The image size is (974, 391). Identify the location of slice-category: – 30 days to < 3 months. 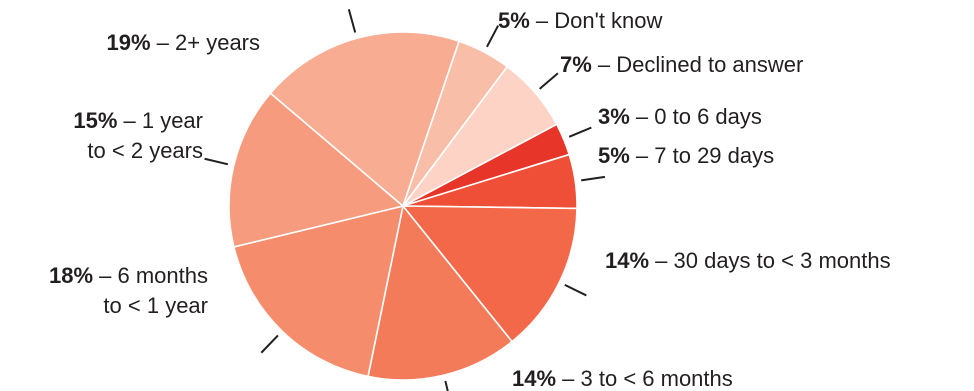
(770, 260).